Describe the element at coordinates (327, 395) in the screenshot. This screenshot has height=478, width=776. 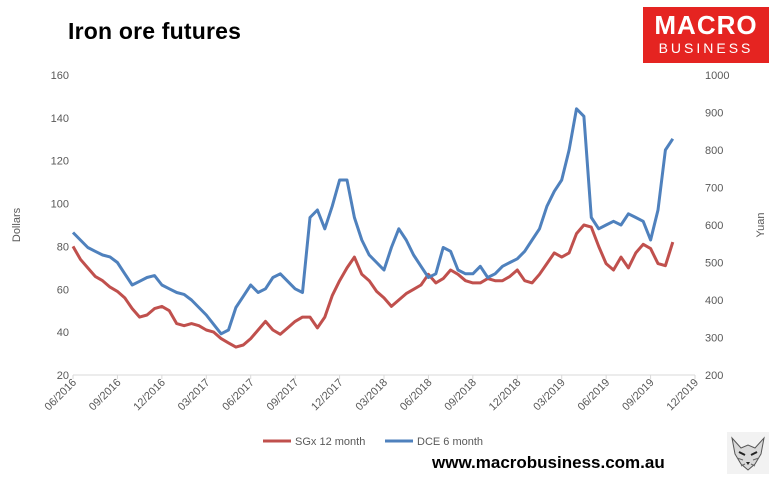
I see `x-tick-label: 12/2017` at that location.